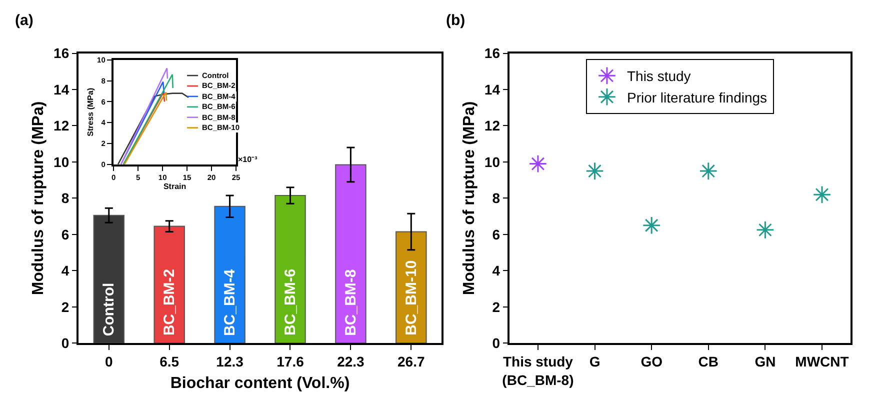 This screenshot has width=885, height=403. What do you see at coordinates (411, 298) in the screenshot?
I see `annotation: BC_BM-10` at bounding box center [411, 298].